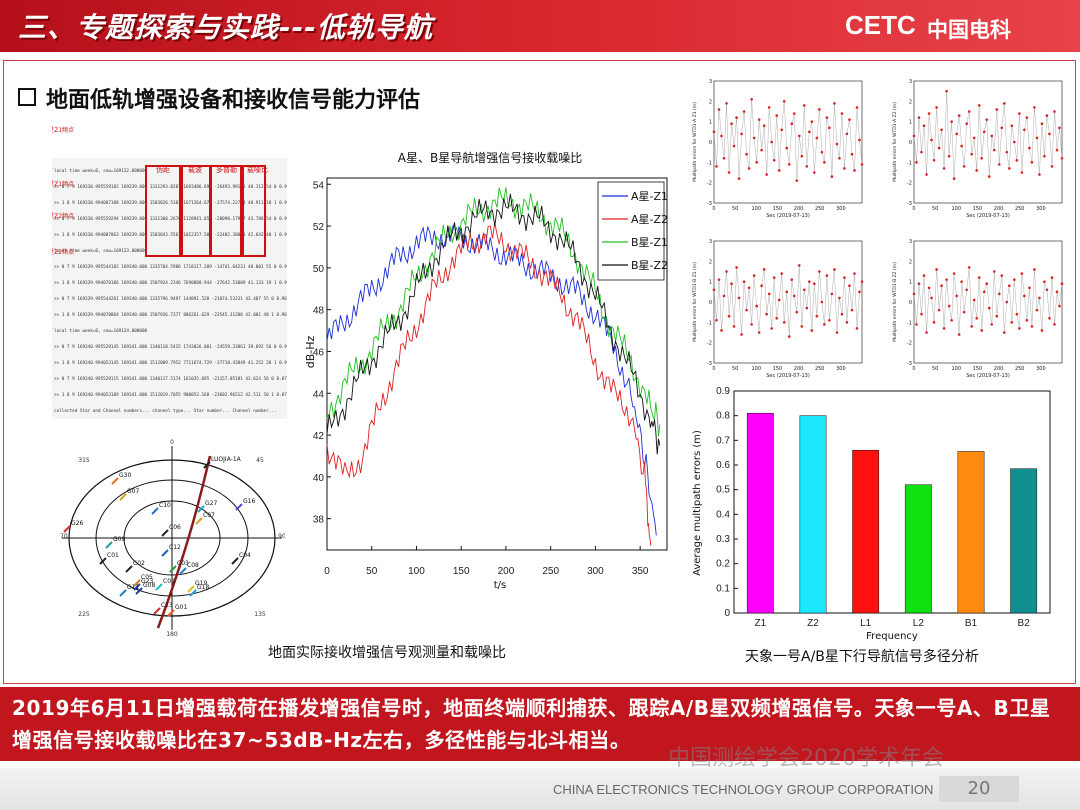 This screenshot has width=1080, height=810. I want to click on satellite-label: C03, so click(183, 563).